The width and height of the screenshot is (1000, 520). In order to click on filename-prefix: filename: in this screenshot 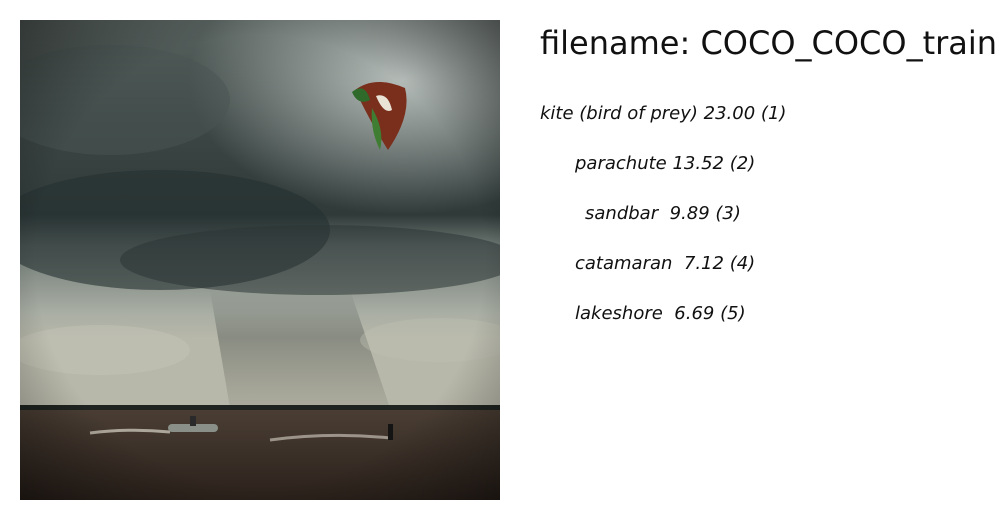, I will do `click(620, 43)`.